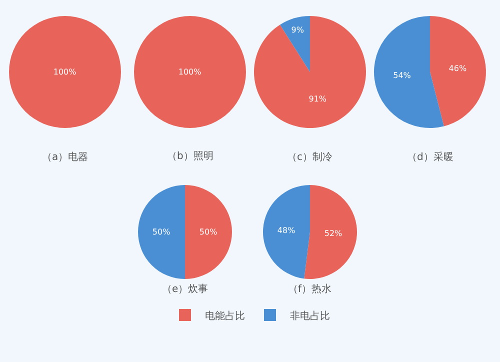 The width and height of the screenshot is (500, 362). Describe the element at coordinates (185, 289) in the screenshot. I see `text: （e）炊事` at that location.